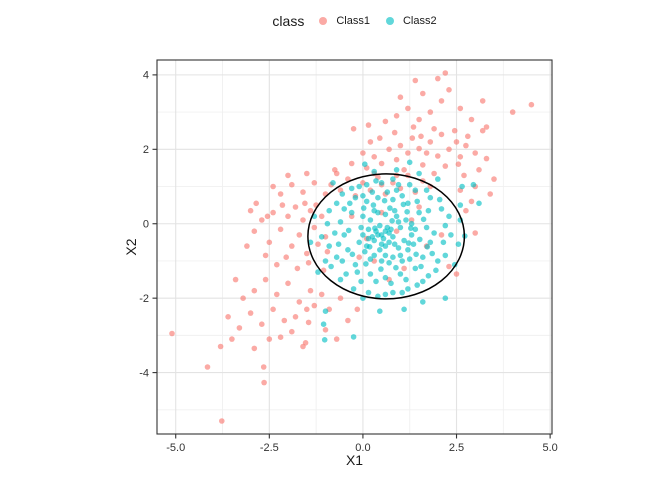 The image size is (672, 480). I want to click on class1-dot-icon, so click(323, 21).